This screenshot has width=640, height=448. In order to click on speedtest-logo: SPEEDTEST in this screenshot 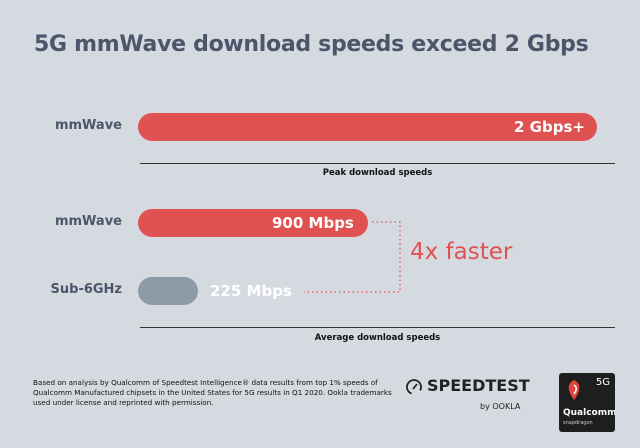, I will do `click(478, 385)`.